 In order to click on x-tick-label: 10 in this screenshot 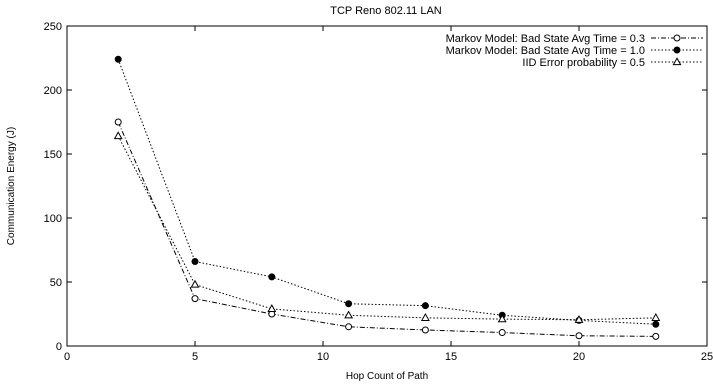, I will do `click(323, 357)`.